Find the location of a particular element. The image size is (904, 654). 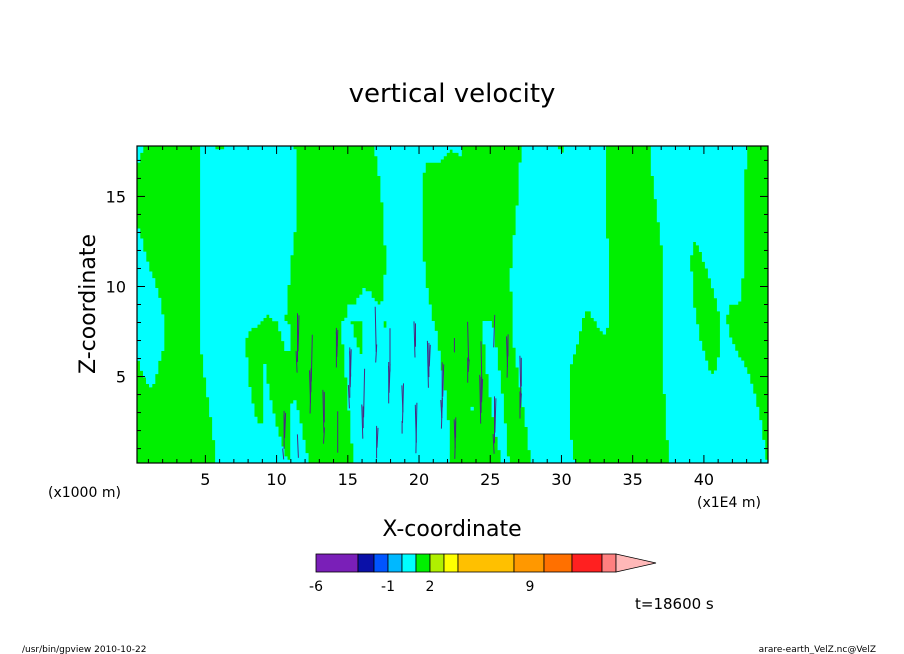

footer-right: arare-earth_VelZ.nc@VelZ is located at coordinates (817, 649).